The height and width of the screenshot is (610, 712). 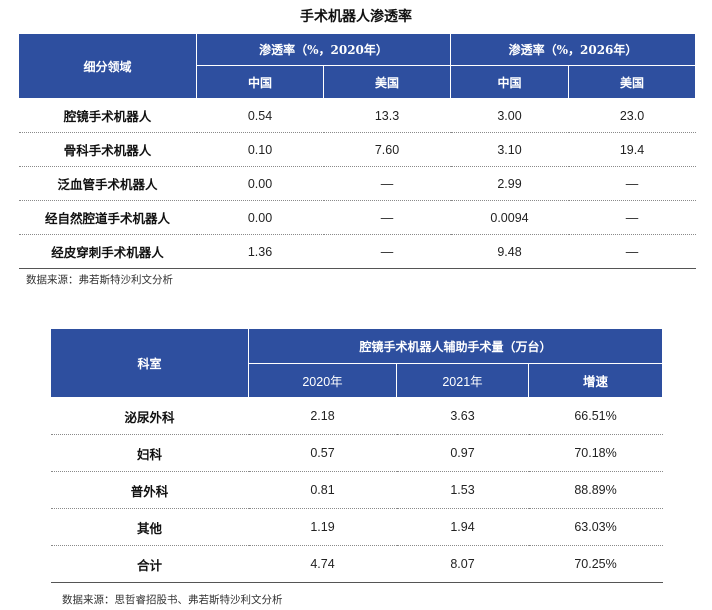 What do you see at coordinates (509, 217) in the screenshot?
I see `cell-value: 0.0094` at bounding box center [509, 217].